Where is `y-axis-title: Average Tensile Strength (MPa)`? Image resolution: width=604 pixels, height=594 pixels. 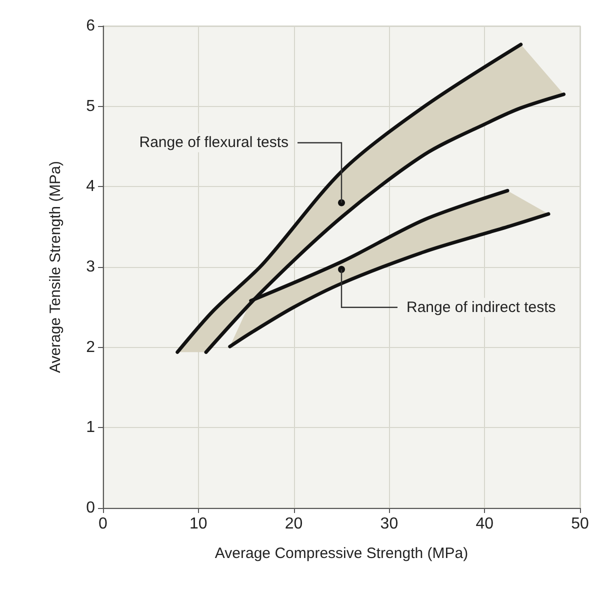
y-axis-title: Average Tensile Strength (MPa) is located at coordinates (55, 267).